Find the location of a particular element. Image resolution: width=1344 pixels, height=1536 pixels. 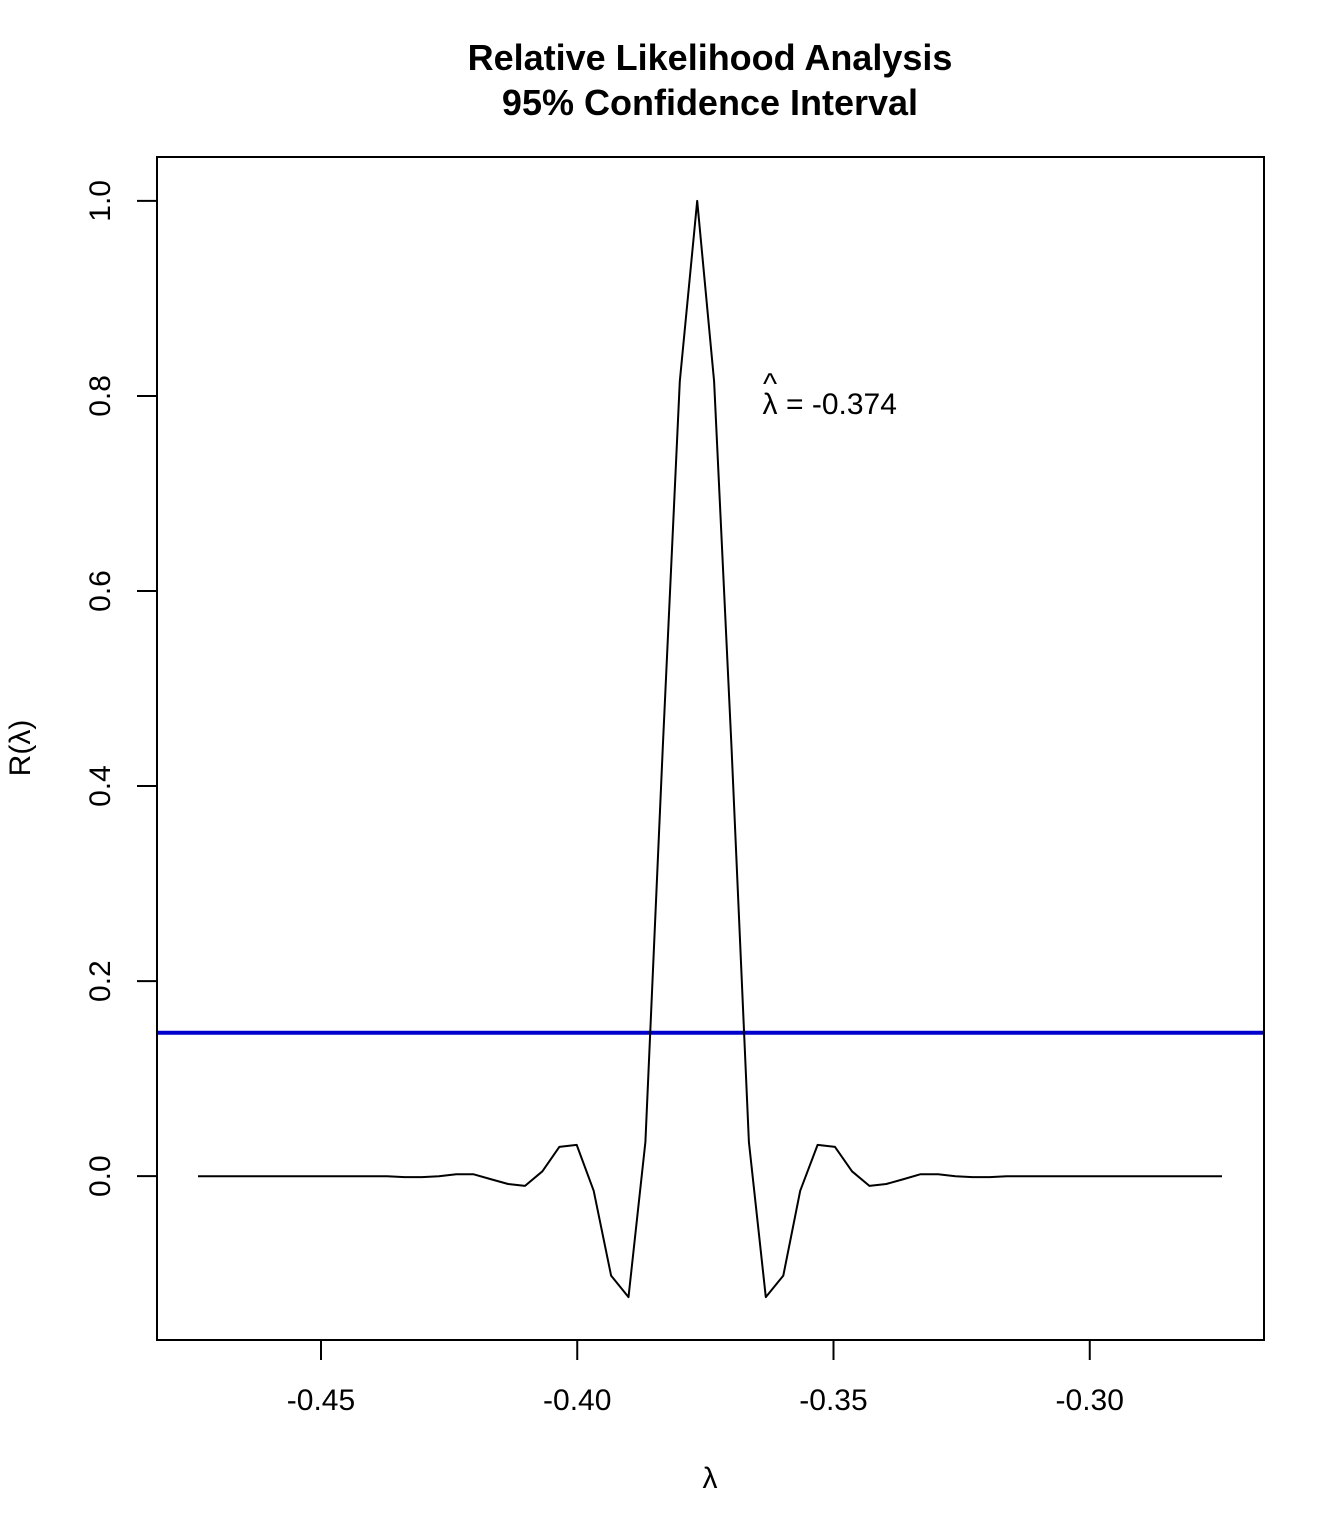

y-axis-label: R(λ) is located at coordinates (20, 748).